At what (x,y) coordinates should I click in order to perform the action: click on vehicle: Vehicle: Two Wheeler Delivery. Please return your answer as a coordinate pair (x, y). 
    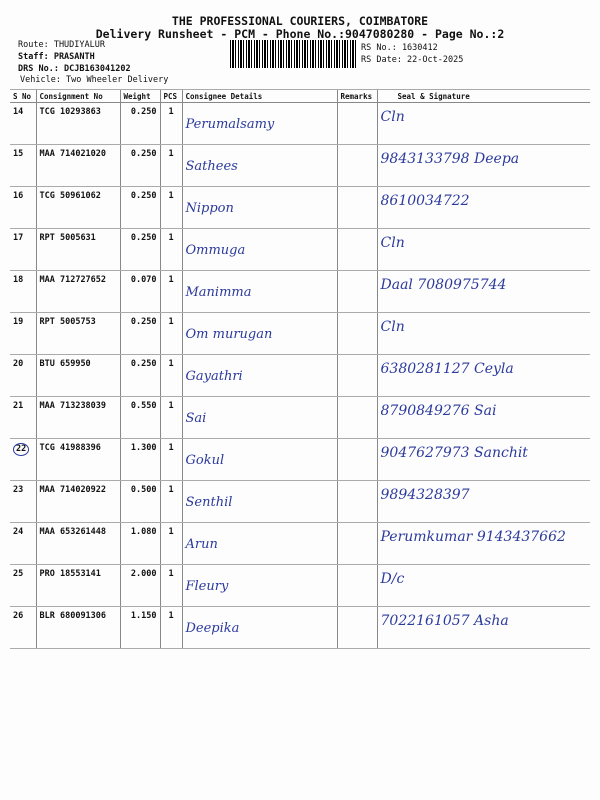
    Looking at the image, I should click on (94, 80).